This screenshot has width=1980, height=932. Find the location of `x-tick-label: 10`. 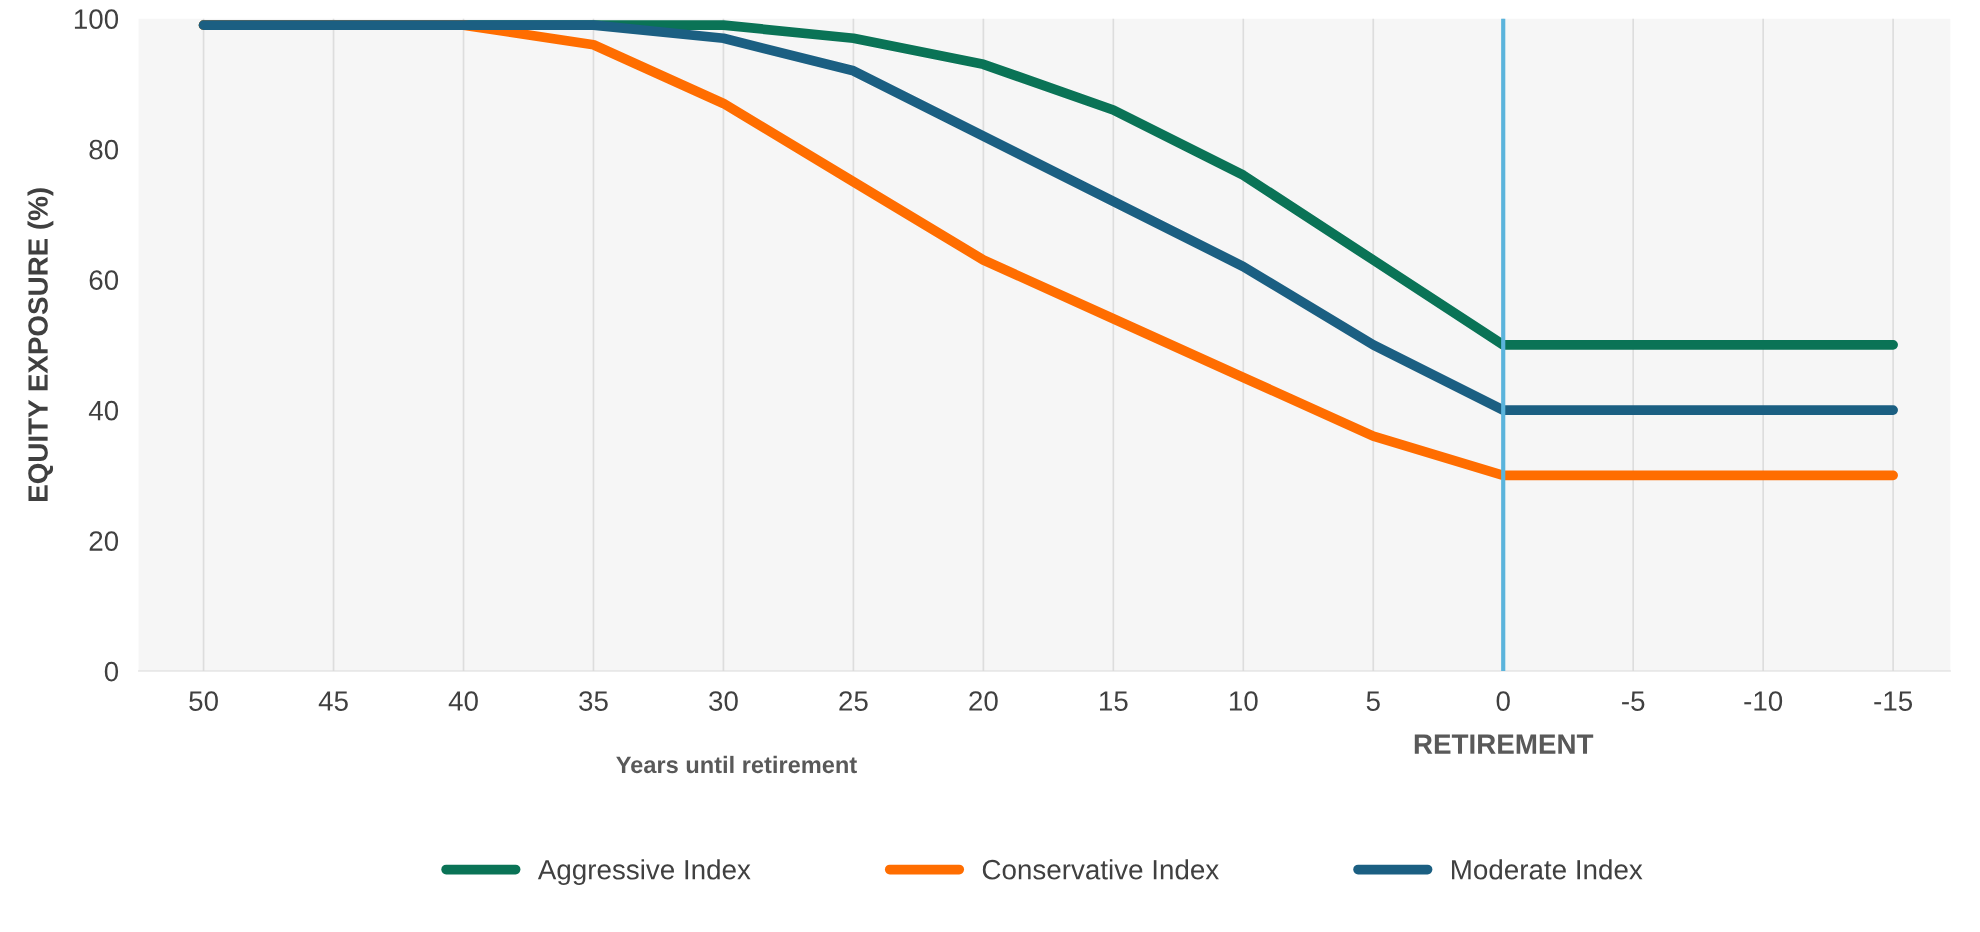

x-tick-label: 10 is located at coordinates (1243, 701).